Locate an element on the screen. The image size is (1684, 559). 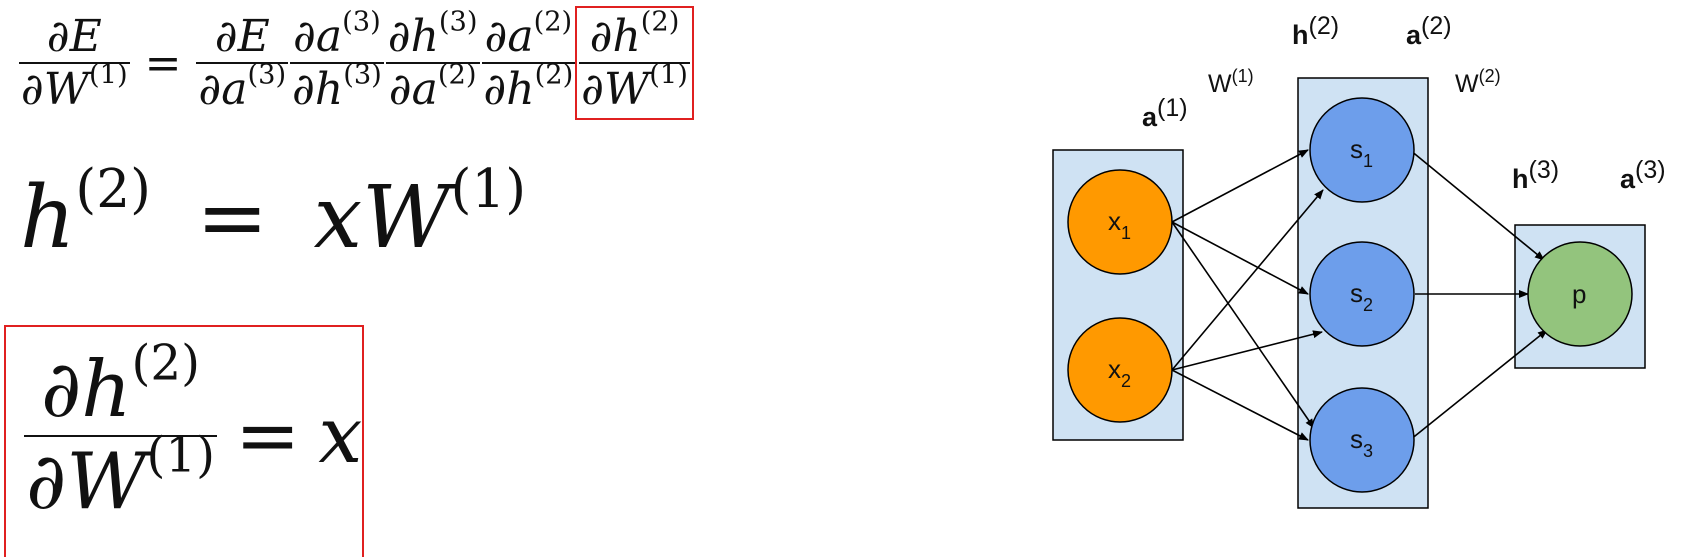
equals-sign: = is located at coordinates (163, 63).